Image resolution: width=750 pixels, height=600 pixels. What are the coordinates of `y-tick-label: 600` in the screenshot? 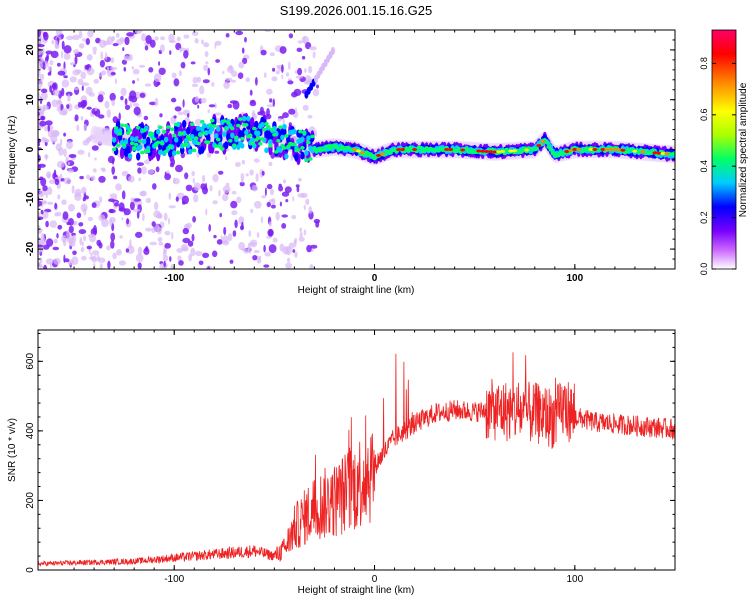 It's located at (30, 361).